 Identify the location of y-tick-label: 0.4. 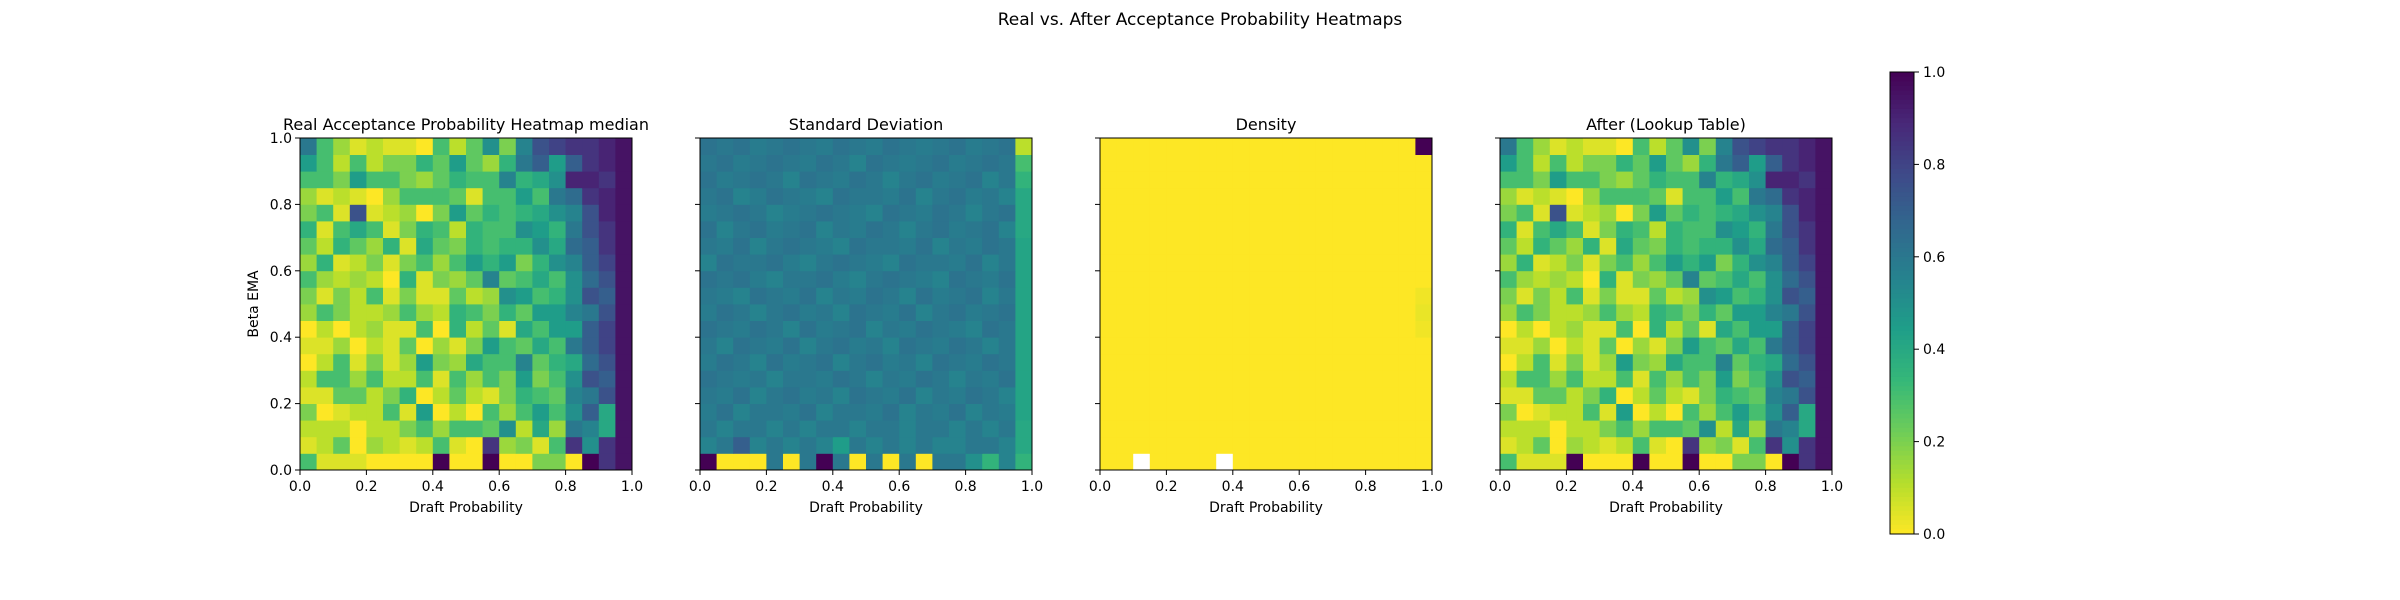
(281, 338).